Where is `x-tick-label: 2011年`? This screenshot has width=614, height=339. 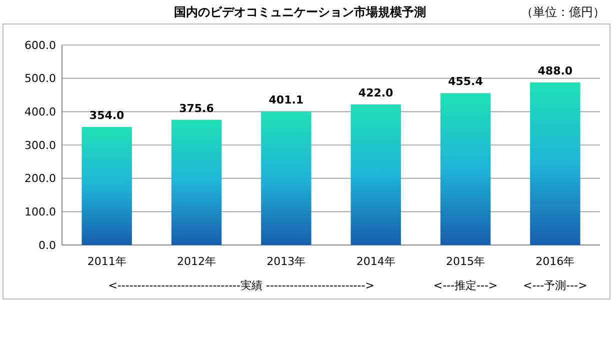 x-tick-label: 2011年 is located at coordinates (106, 261).